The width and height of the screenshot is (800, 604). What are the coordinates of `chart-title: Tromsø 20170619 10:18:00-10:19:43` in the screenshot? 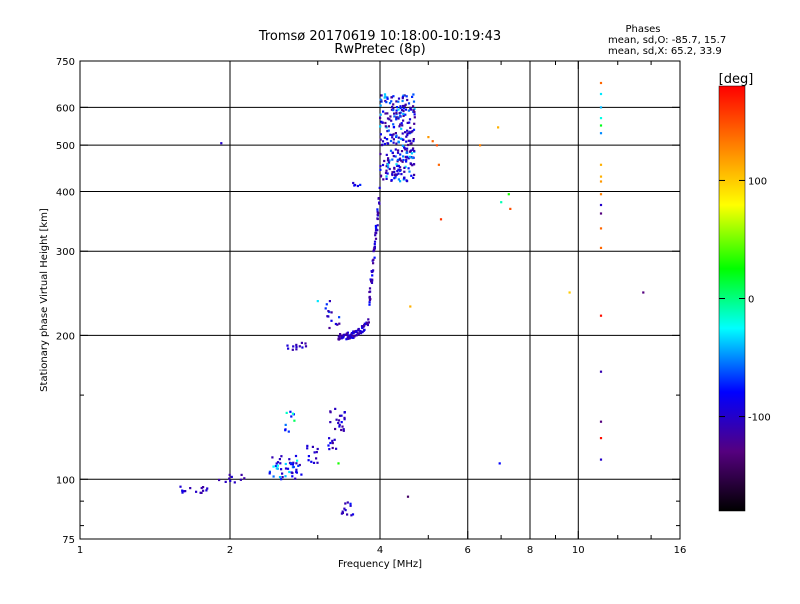 It's located at (379, 36).